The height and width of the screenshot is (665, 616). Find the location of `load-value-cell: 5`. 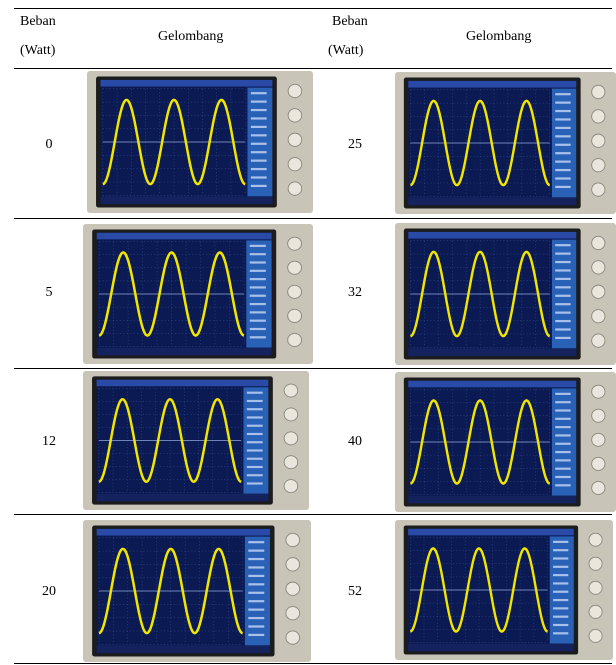

load-value-cell: 5 is located at coordinates (49, 292).